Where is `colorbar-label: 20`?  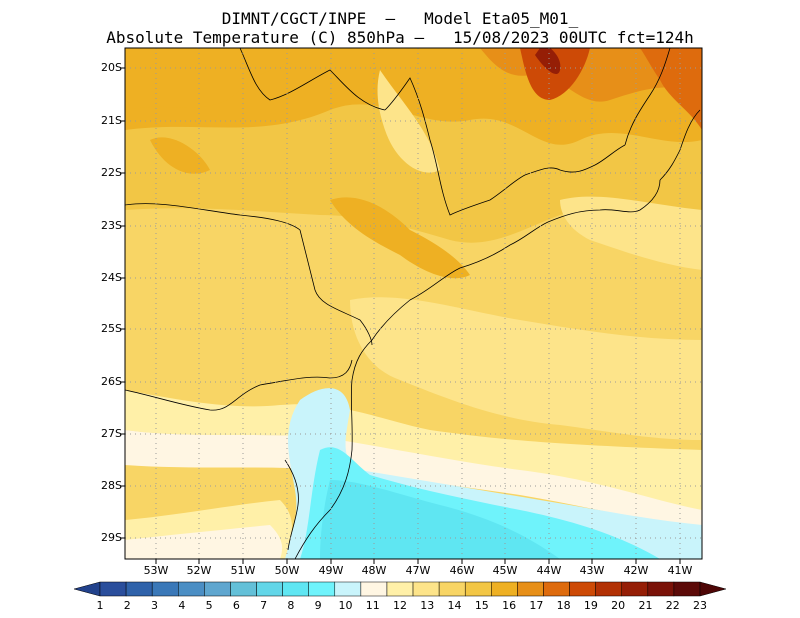 colorbar-label: 20 is located at coordinates (618, 605).